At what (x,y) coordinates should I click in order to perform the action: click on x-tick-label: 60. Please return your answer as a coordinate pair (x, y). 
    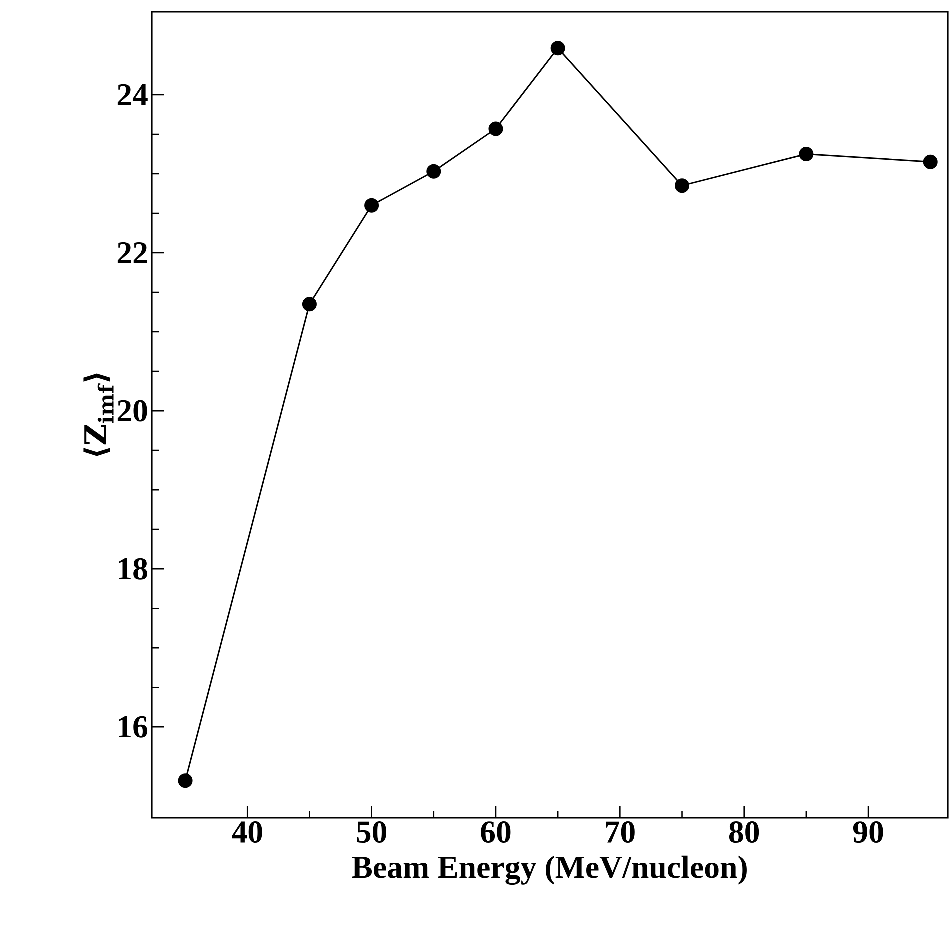
    Looking at the image, I should click on (496, 833).